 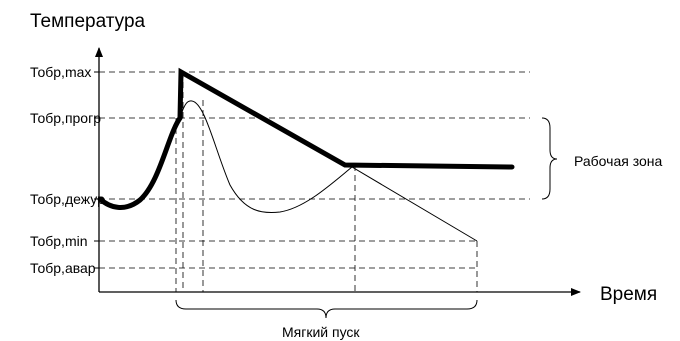 What do you see at coordinates (63, 268) in the screenshot?
I see `level-label-avar: Тобр,авар` at bounding box center [63, 268].